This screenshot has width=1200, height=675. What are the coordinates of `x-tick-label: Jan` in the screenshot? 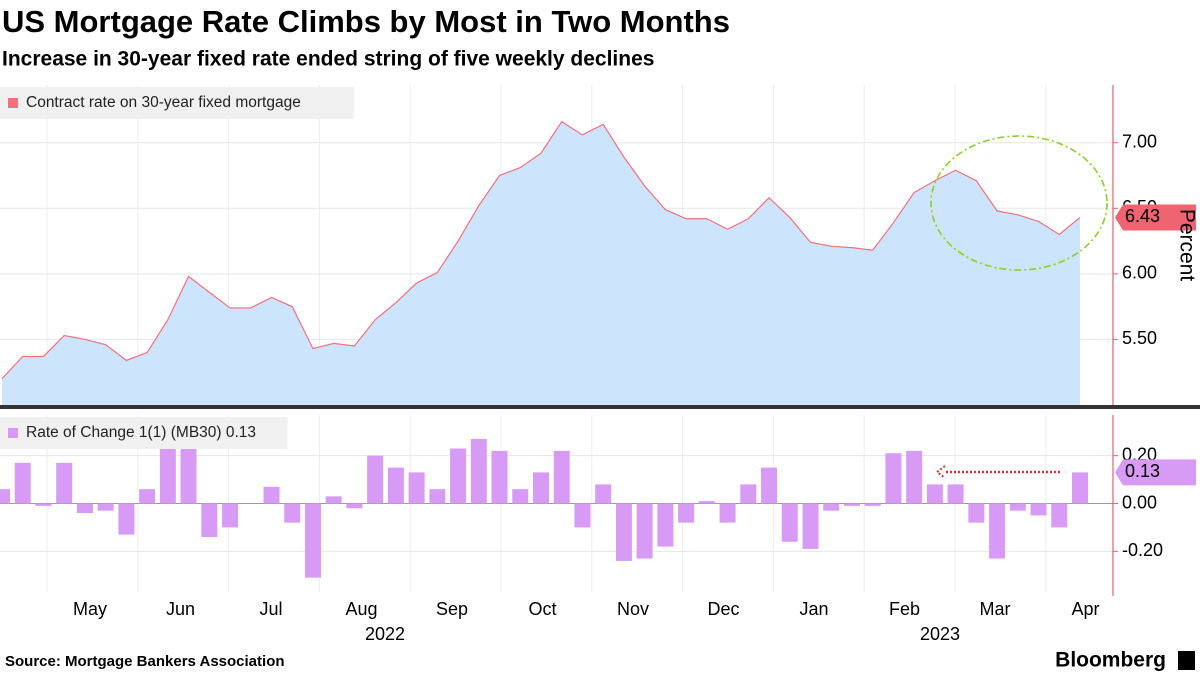 It's located at (813, 609).